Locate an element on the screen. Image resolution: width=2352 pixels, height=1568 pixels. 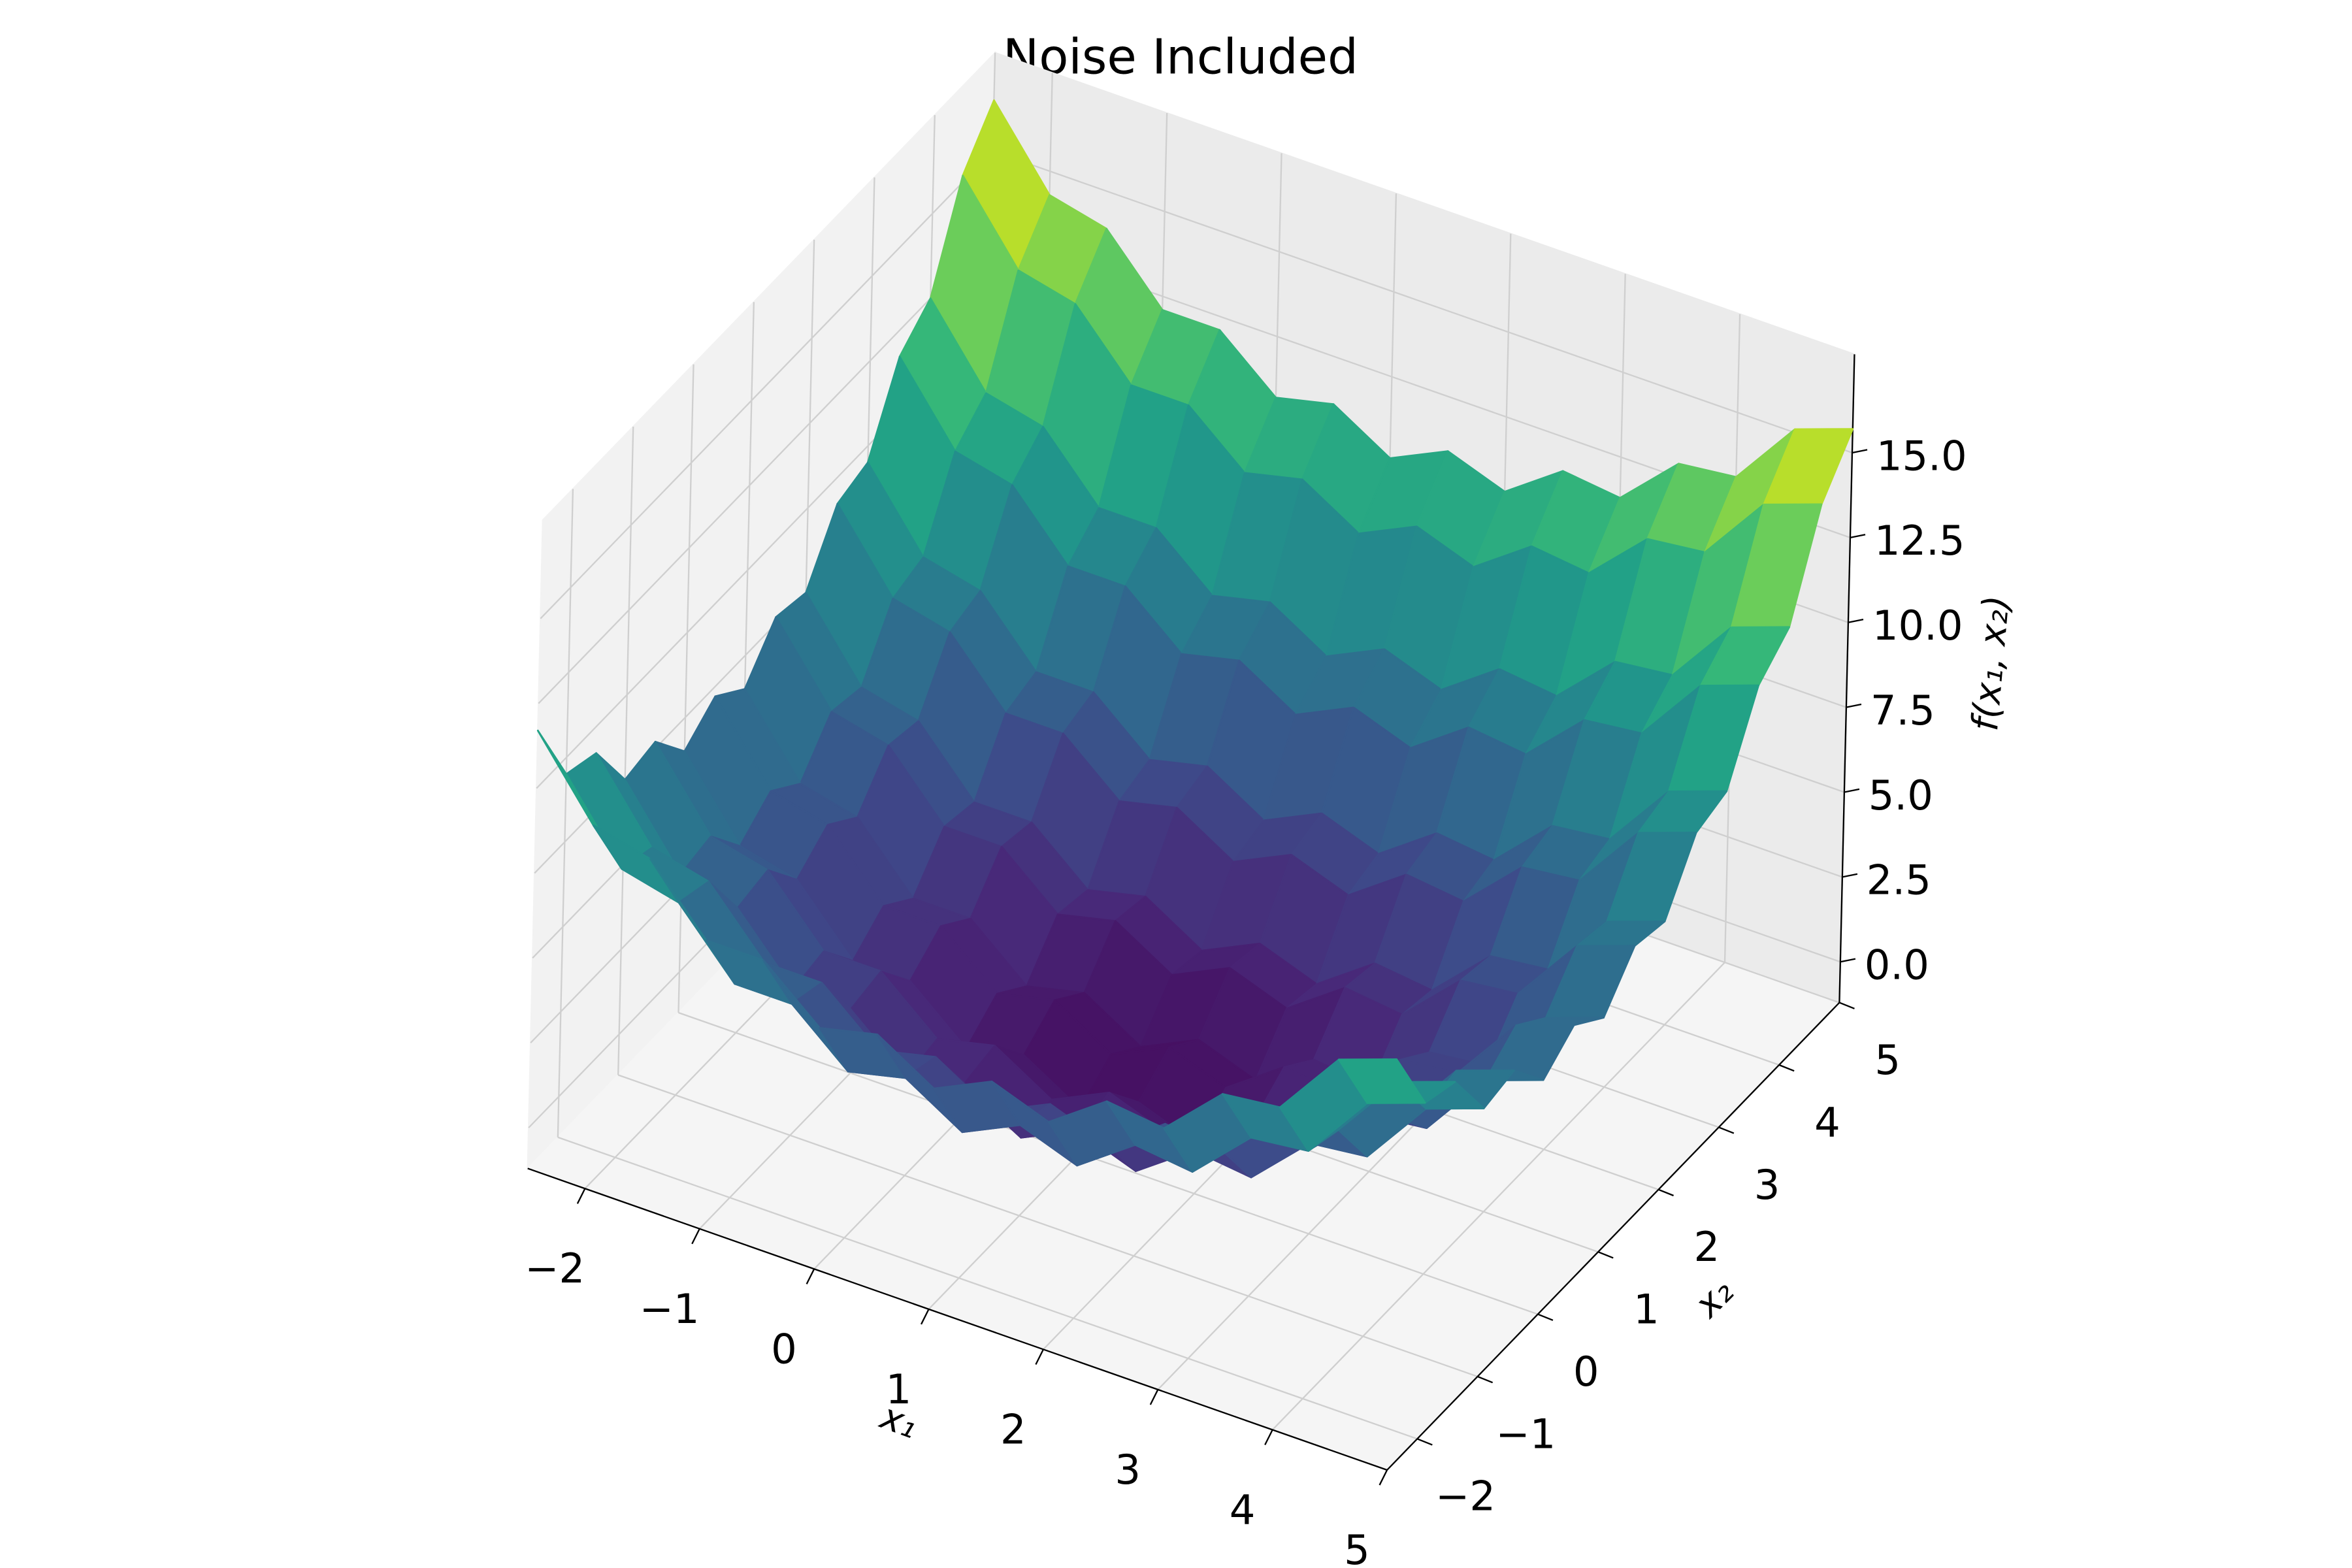
y-tick-label: 0 is located at coordinates (1586, 1372).